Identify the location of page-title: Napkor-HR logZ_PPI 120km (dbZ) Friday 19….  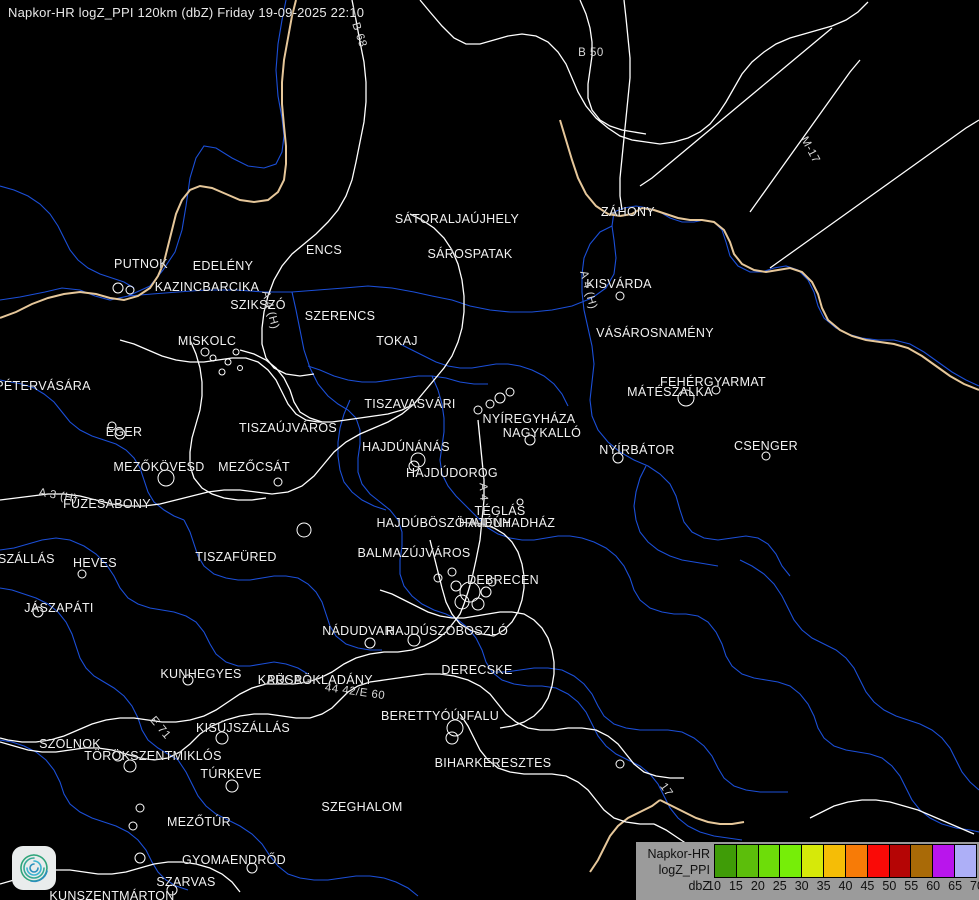
(186, 12).